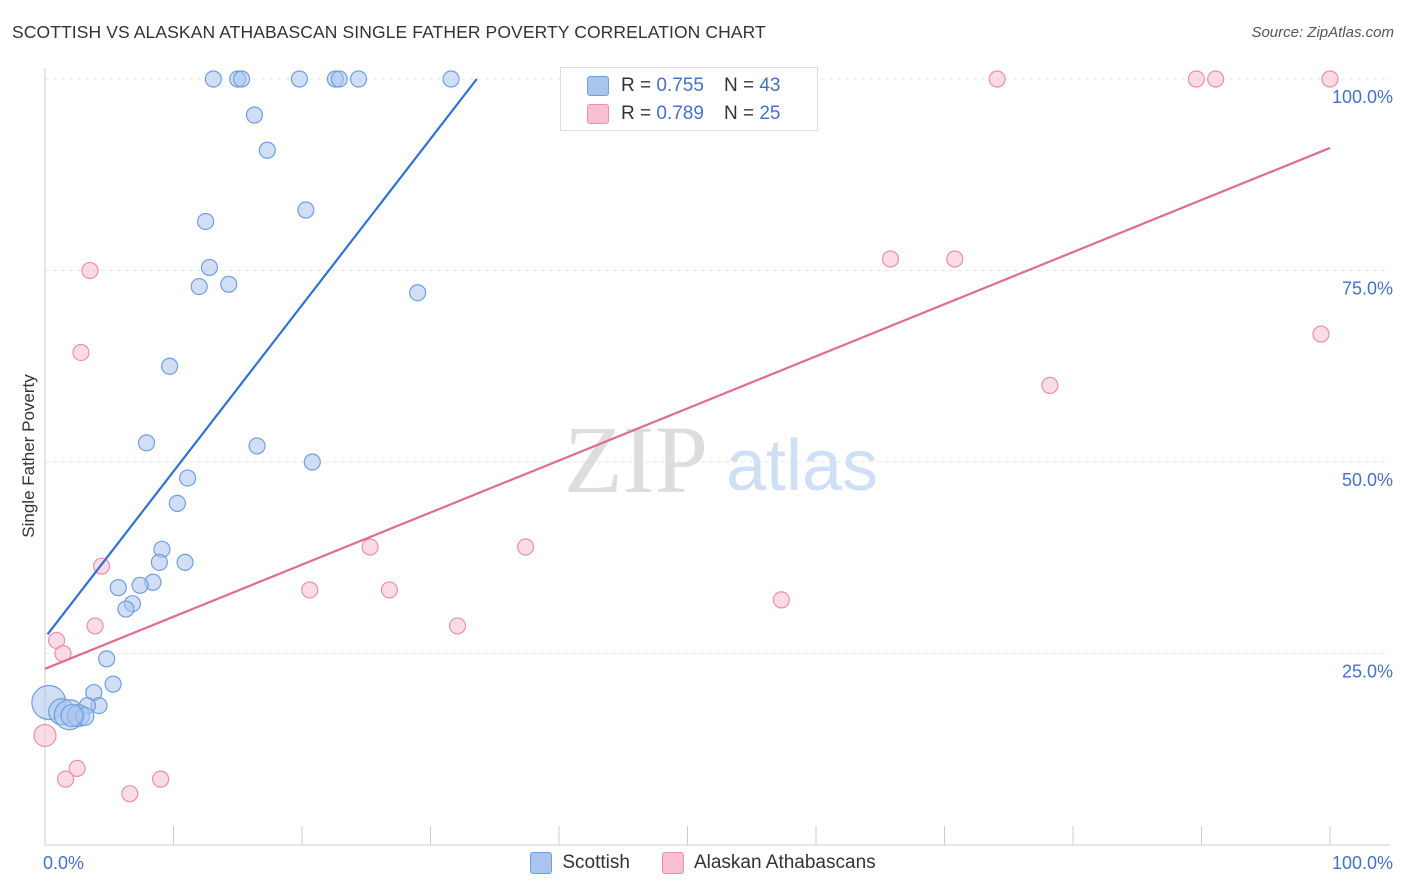  I want to click on legend-r-value: 0.755, so click(680, 85).